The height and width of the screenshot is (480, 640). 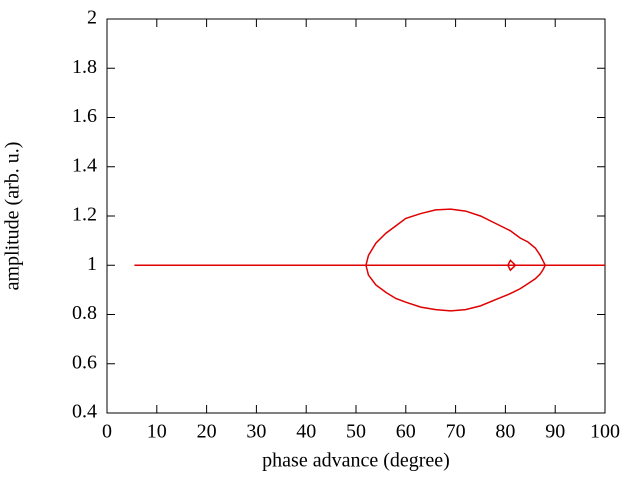 What do you see at coordinates (406, 432) in the screenshot?
I see `x-tick-label: 60` at bounding box center [406, 432].